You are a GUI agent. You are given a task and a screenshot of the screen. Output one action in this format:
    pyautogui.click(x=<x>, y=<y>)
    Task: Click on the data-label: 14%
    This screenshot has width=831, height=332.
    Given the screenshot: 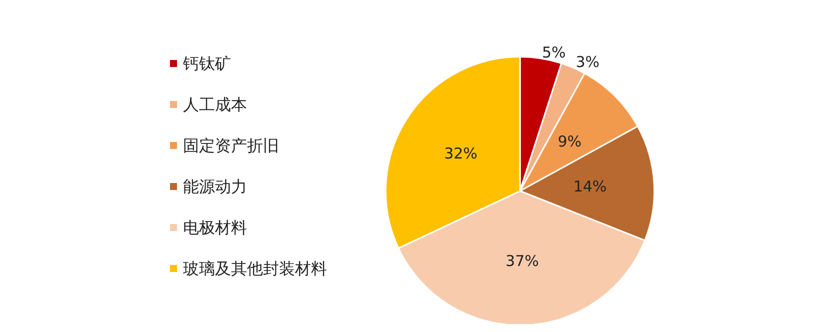 What is the action you would take?
    pyautogui.click(x=590, y=187)
    